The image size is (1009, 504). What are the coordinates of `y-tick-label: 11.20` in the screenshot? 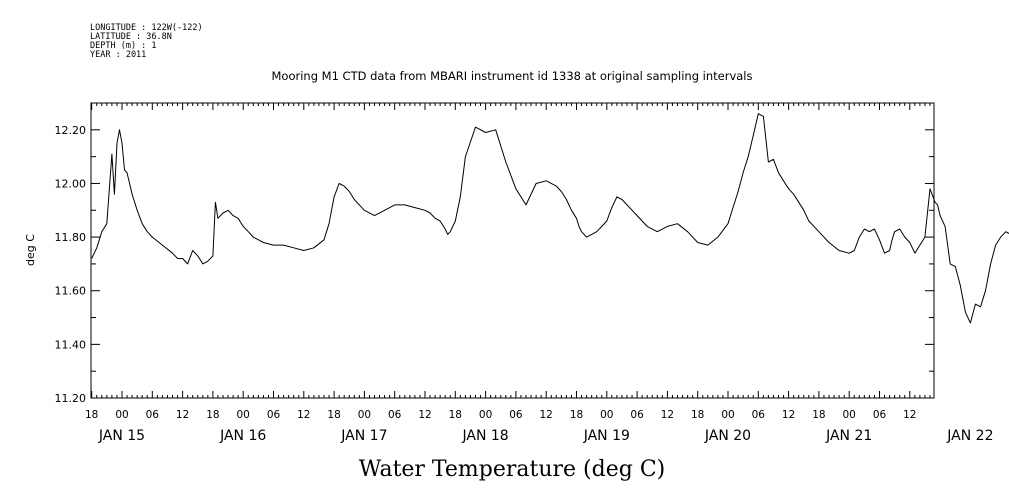 It's located at (71, 398).